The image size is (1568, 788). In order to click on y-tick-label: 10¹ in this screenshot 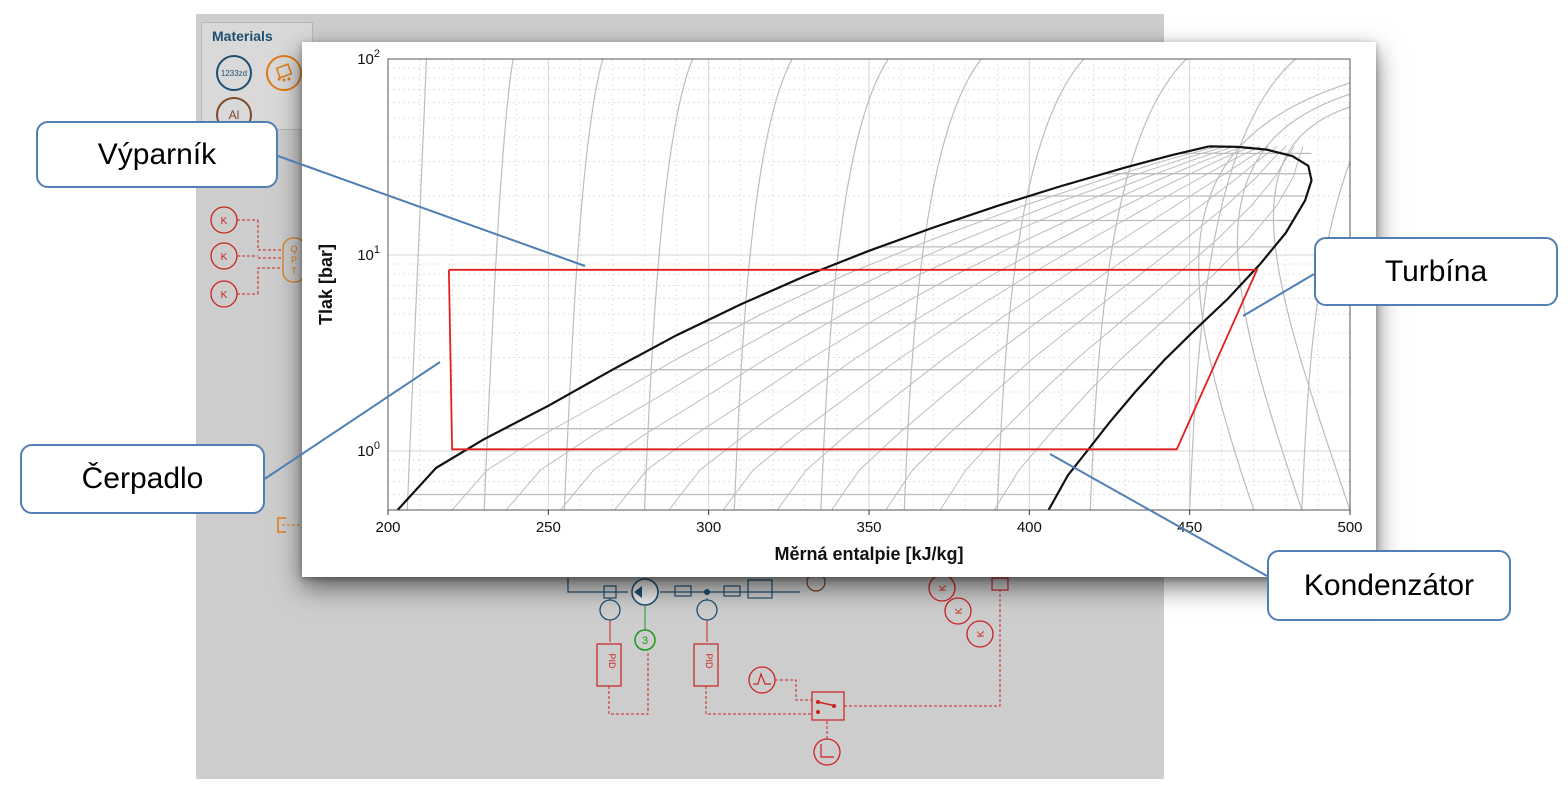, I will do `click(368, 254)`.